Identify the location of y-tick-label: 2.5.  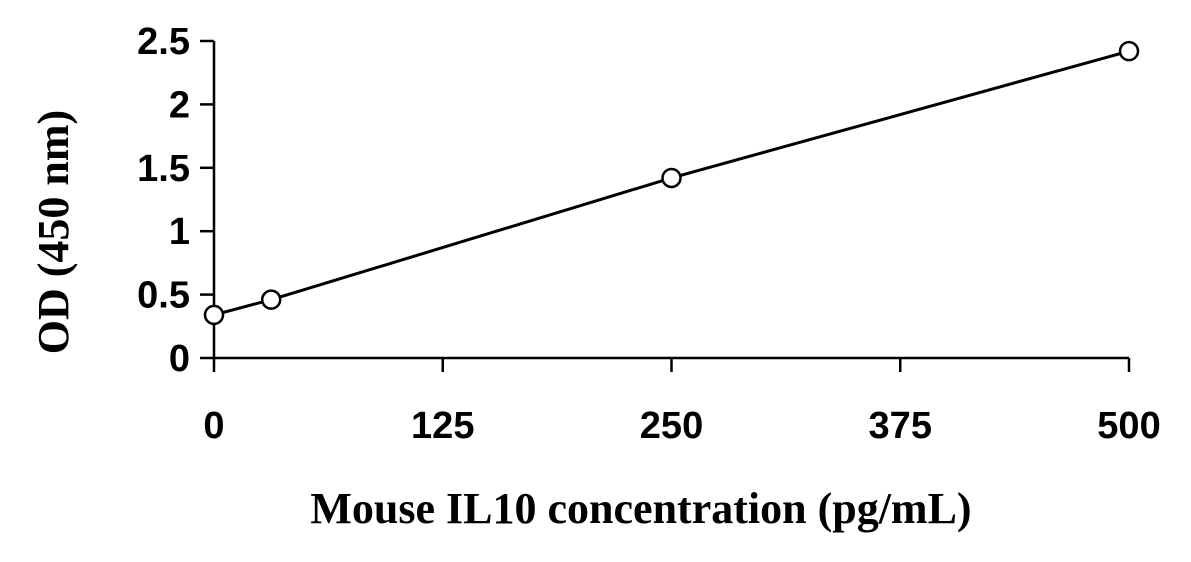
(163, 42).